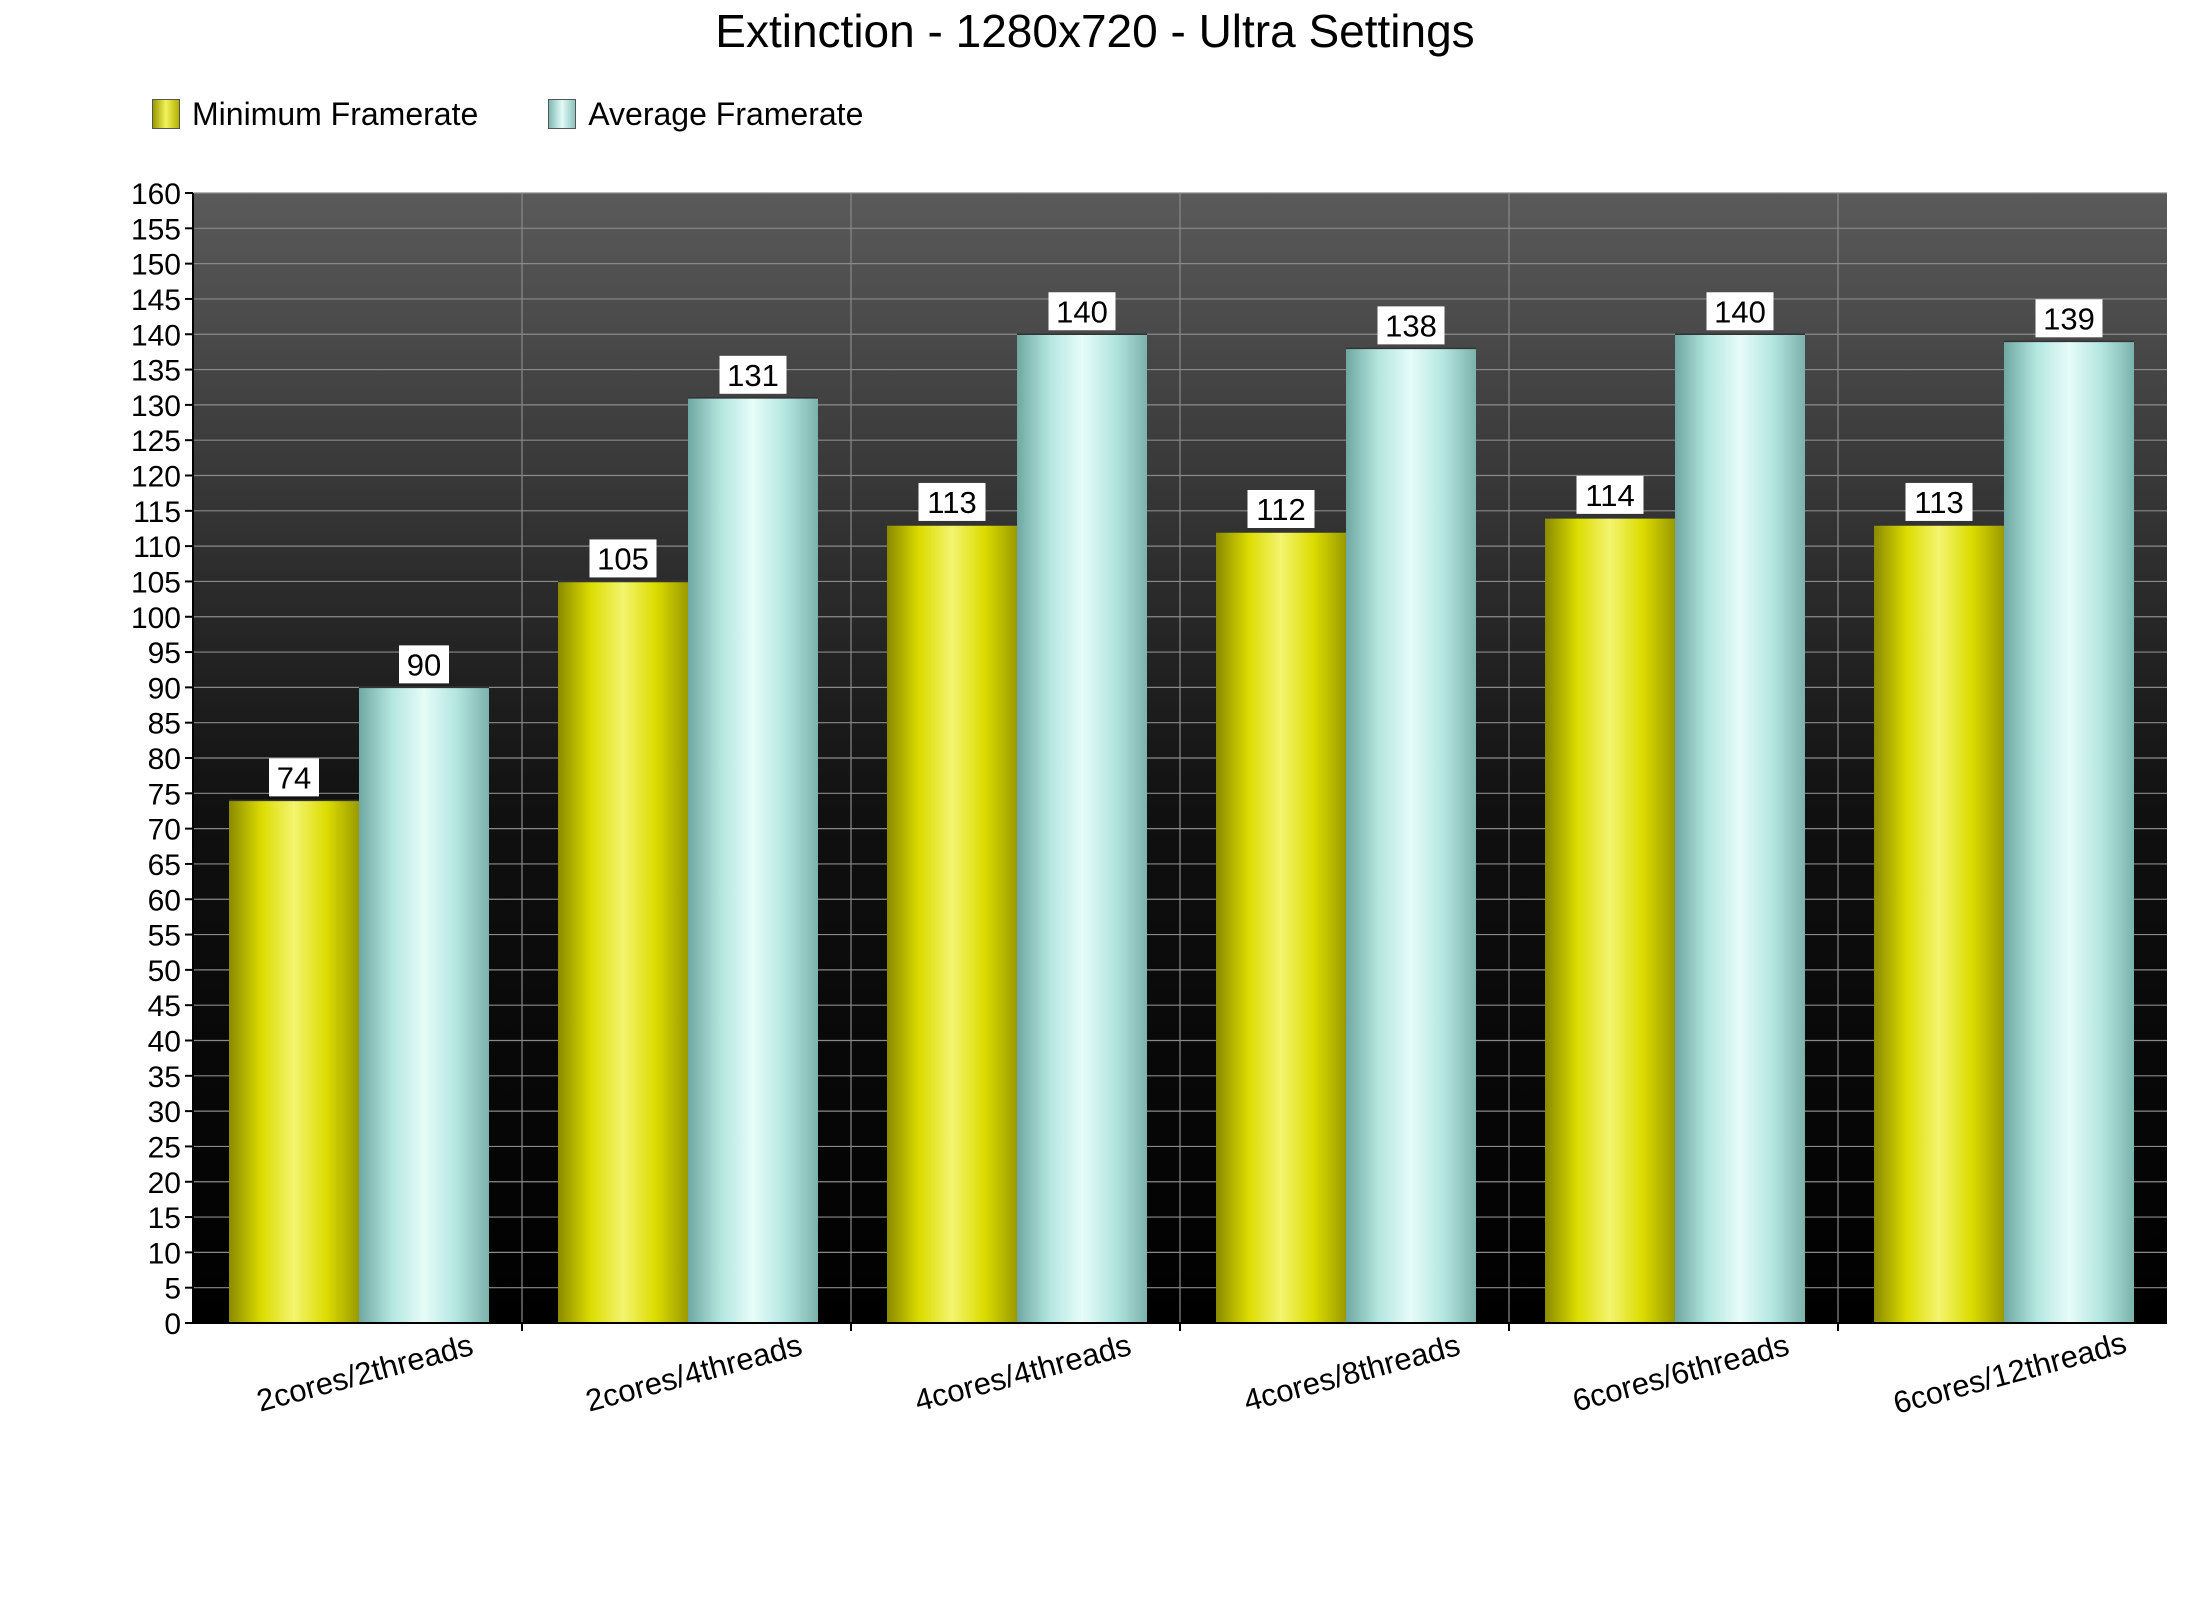  I want to click on y-tick-label: 155, so click(156, 229).